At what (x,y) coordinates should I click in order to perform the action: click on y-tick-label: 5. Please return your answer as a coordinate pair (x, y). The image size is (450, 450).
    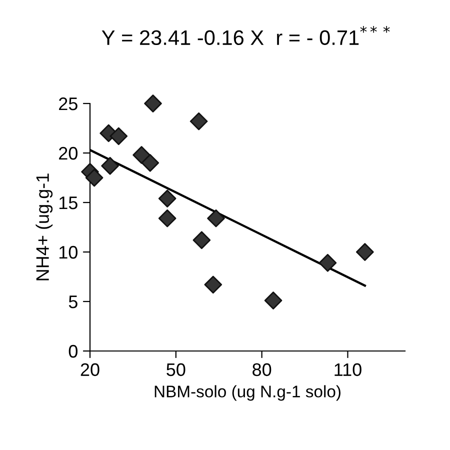
    Looking at the image, I should click on (73, 302).